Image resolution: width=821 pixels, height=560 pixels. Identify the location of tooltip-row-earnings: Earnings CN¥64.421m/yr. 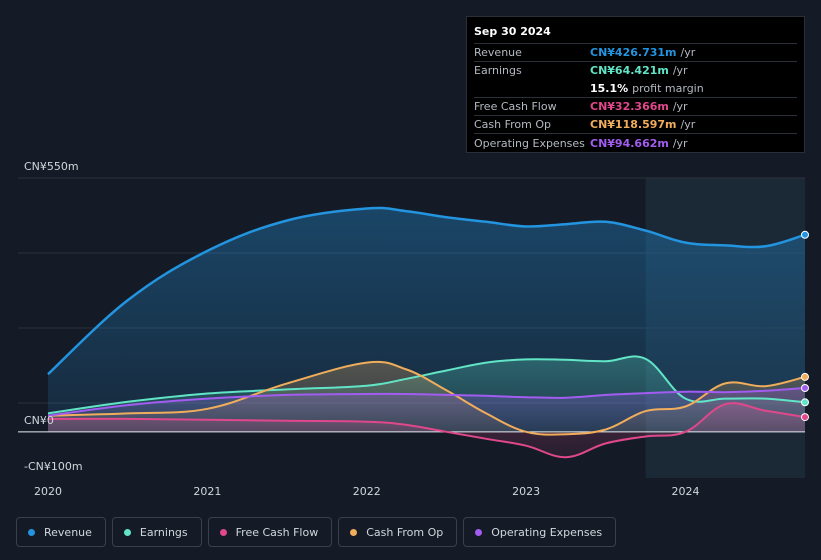
(635, 70).